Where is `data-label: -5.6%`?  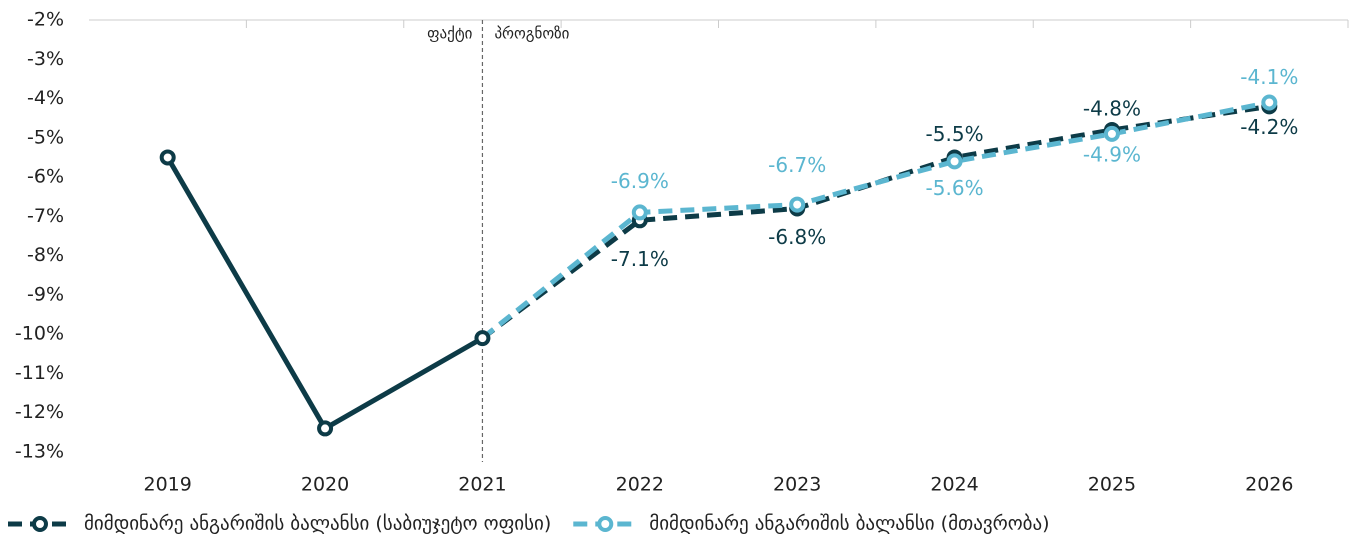 data-label: -5.6% is located at coordinates (955, 188).